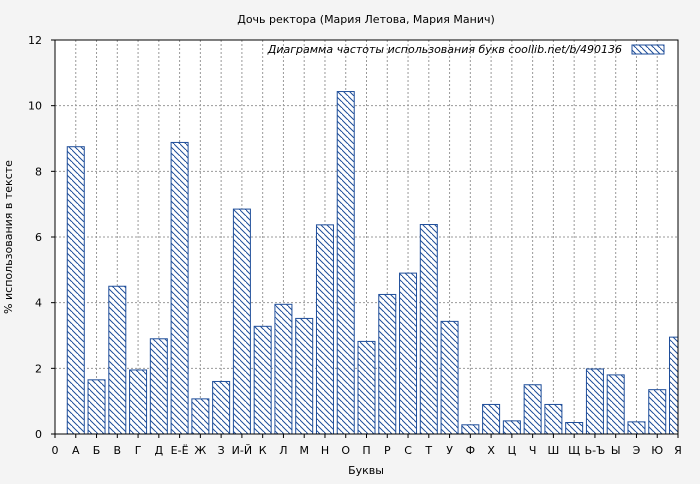  I want to click on x-tick-label: Я, so click(678, 450).